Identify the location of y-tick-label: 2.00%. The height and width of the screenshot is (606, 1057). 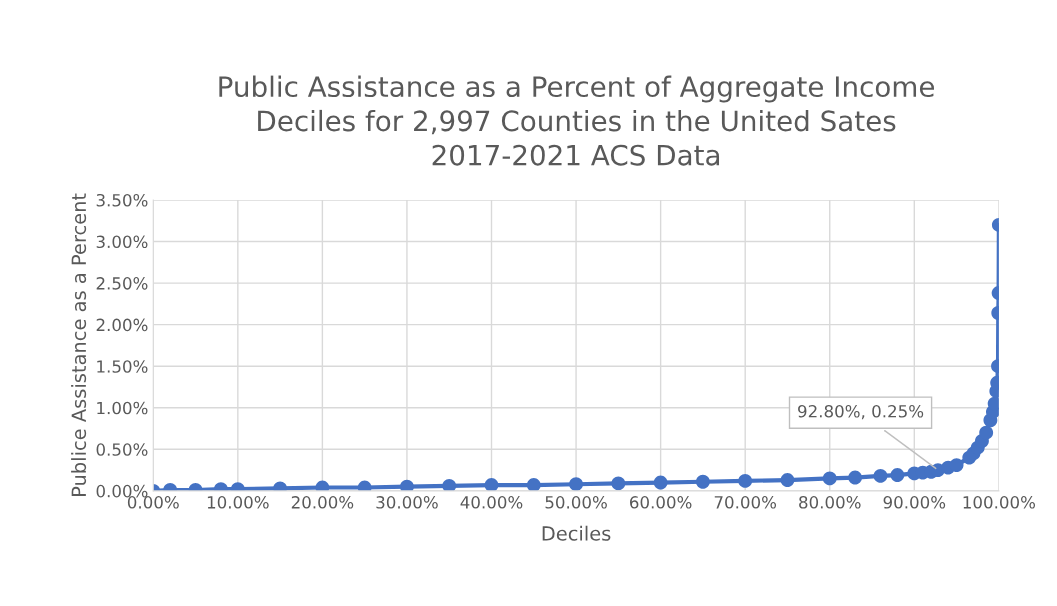
(122, 325).